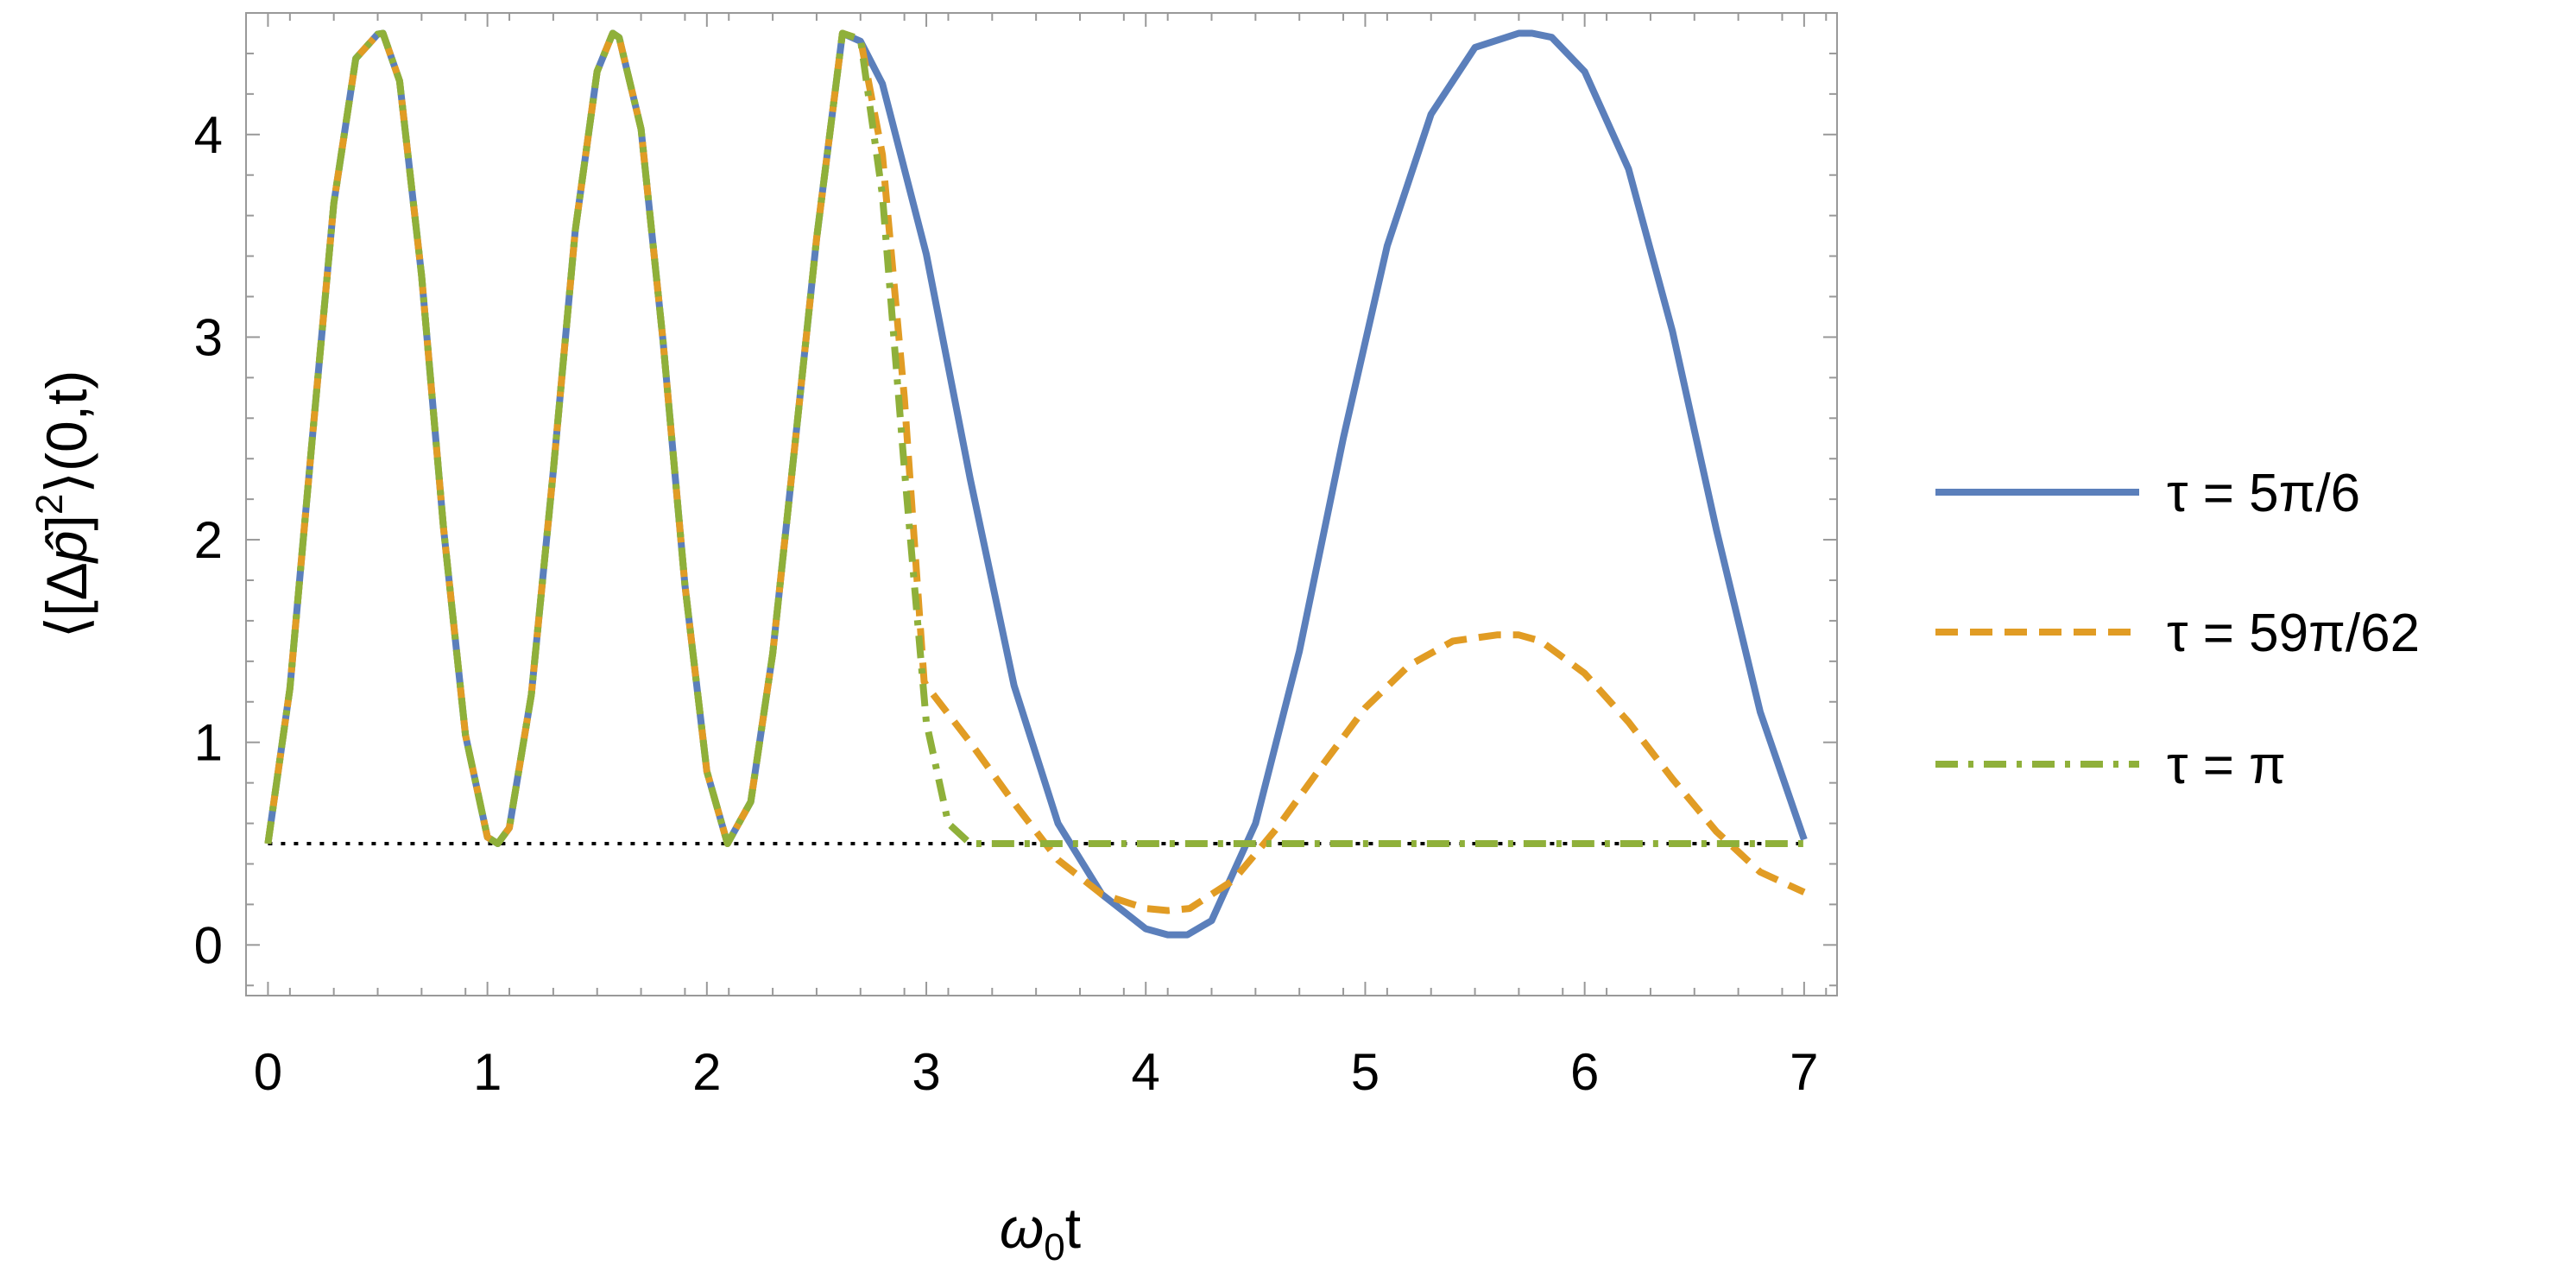 This screenshot has width=2576, height=1265. I want to click on y-tick-label: 2, so click(208, 540).